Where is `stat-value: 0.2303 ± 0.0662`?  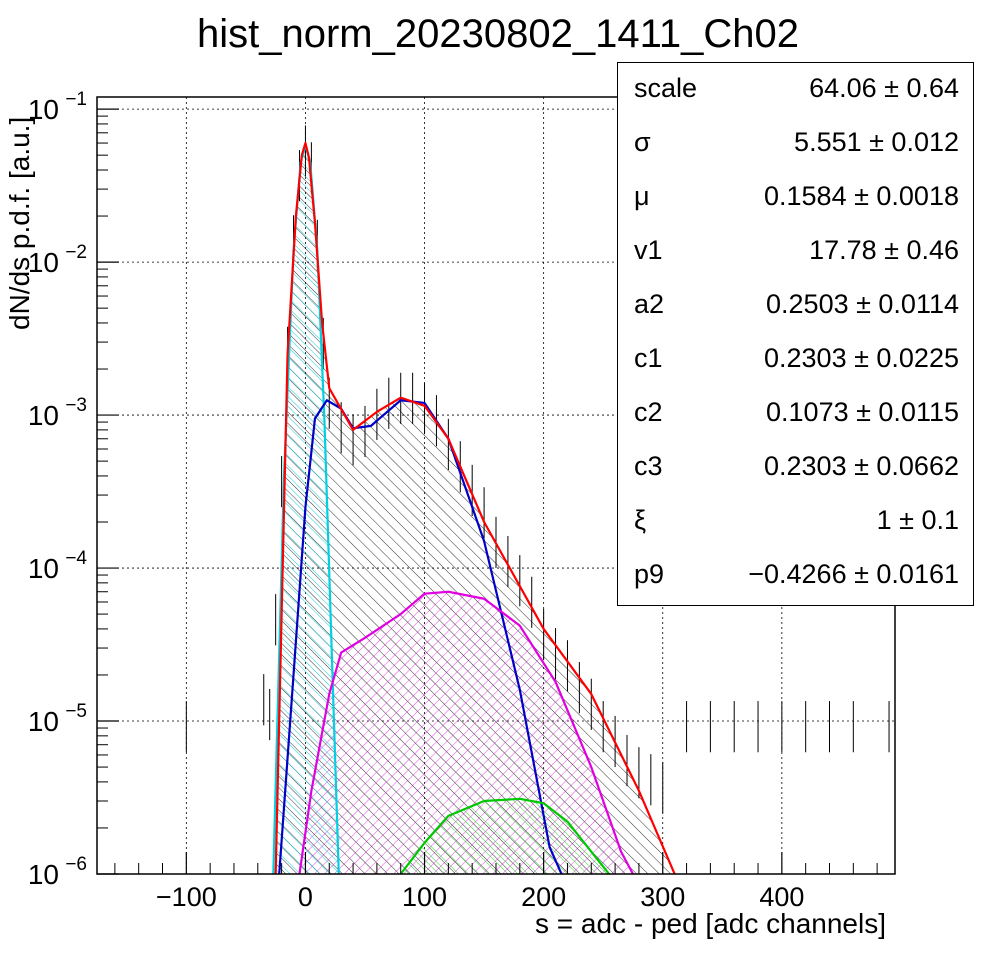
stat-value: 0.2303 ± 0.0662 is located at coordinates (861, 466).